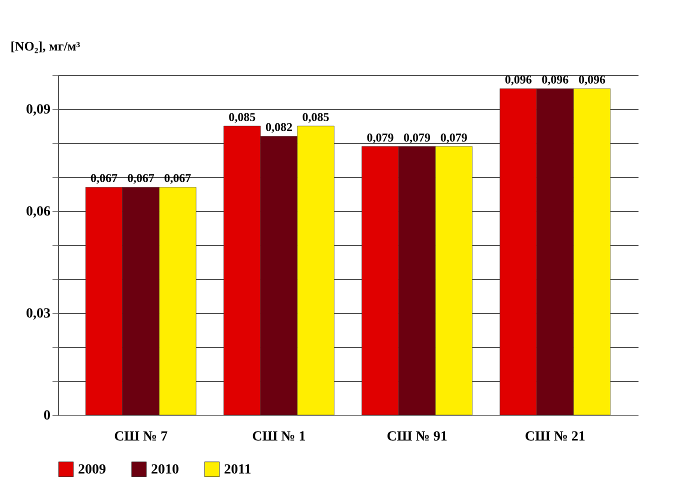 This screenshot has height=492, width=684. I want to click on y-tick-label: 0, so click(47, 416).